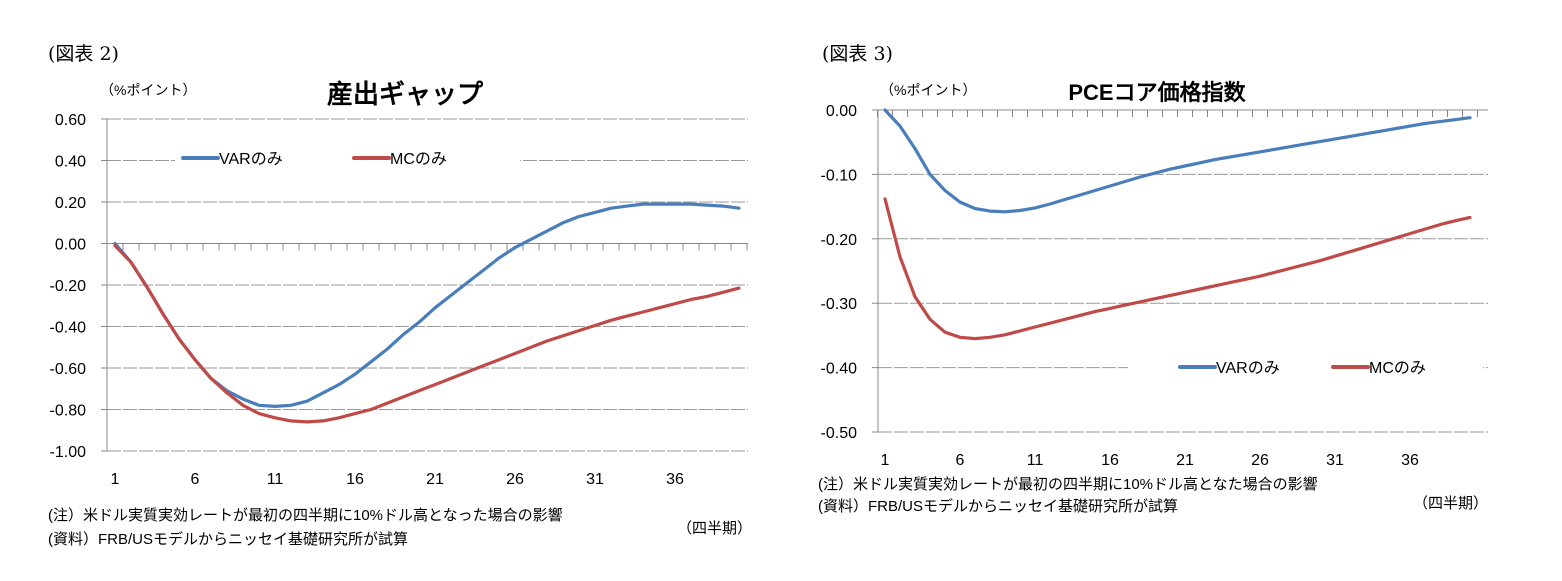  I want to click on chart-note: (注）米ドル実質実効レートが最初の四半期に10%ドル高となった場合の影響, so click(305, 515).